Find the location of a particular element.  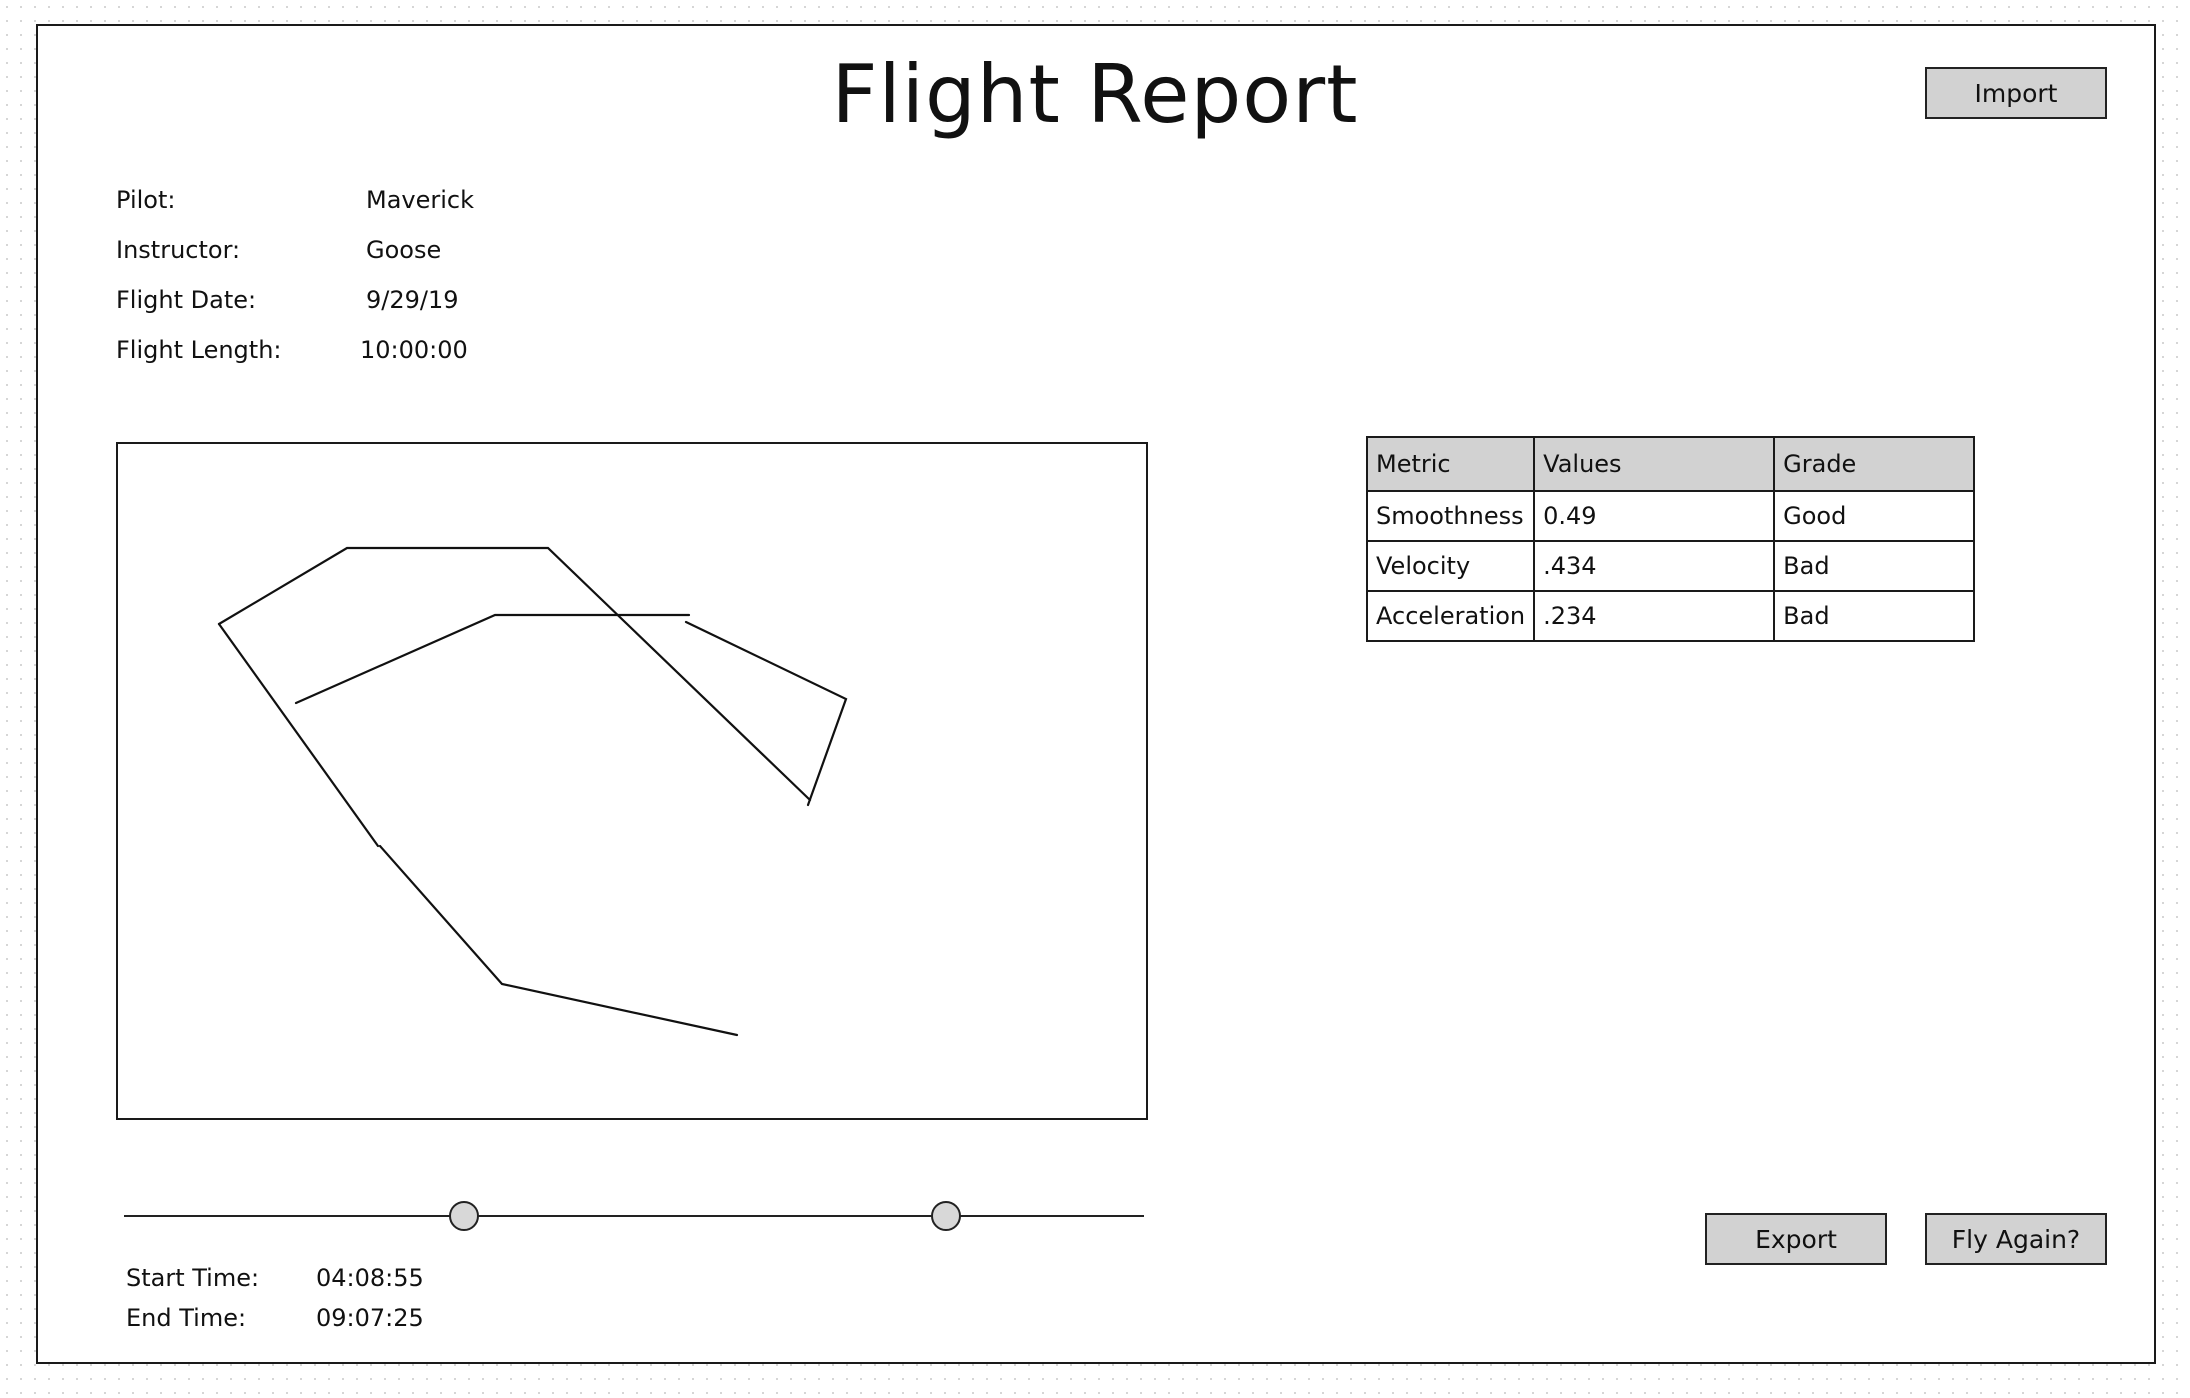

time-range-slider is located at coordinates (634, 1216).